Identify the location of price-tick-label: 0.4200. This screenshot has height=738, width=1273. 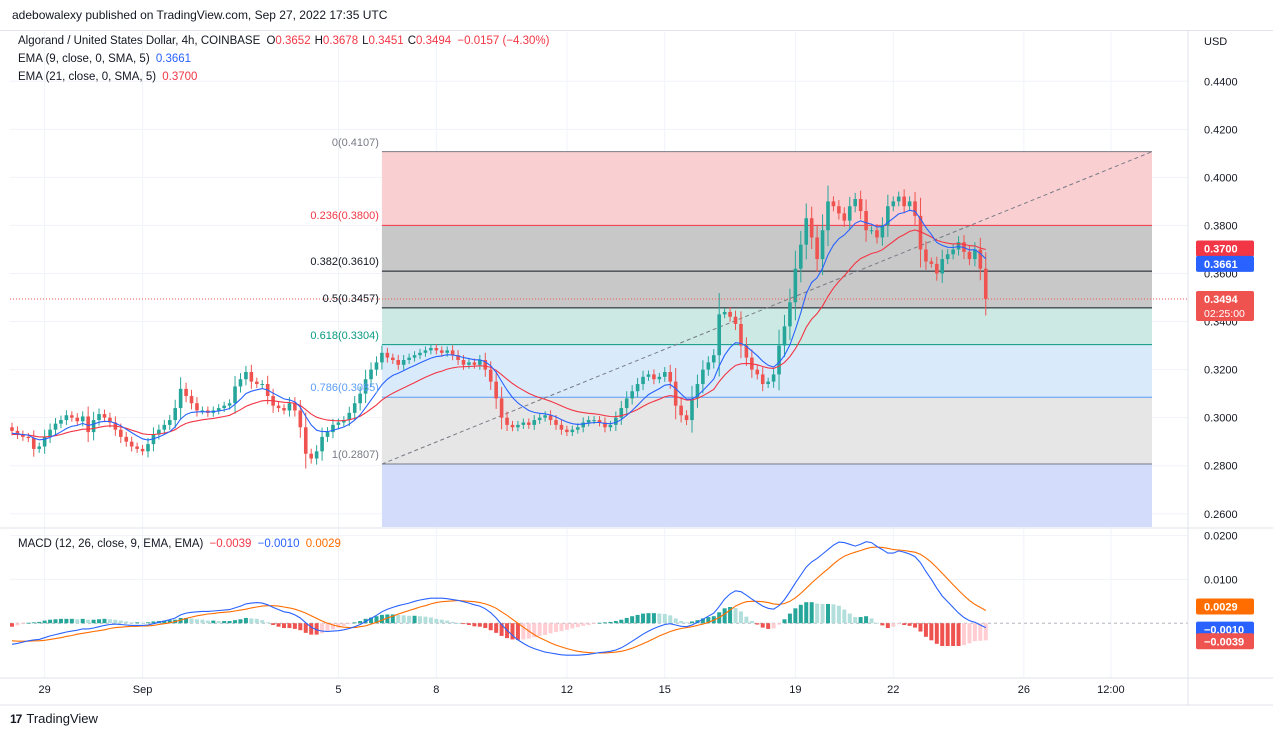
(1221, 130).